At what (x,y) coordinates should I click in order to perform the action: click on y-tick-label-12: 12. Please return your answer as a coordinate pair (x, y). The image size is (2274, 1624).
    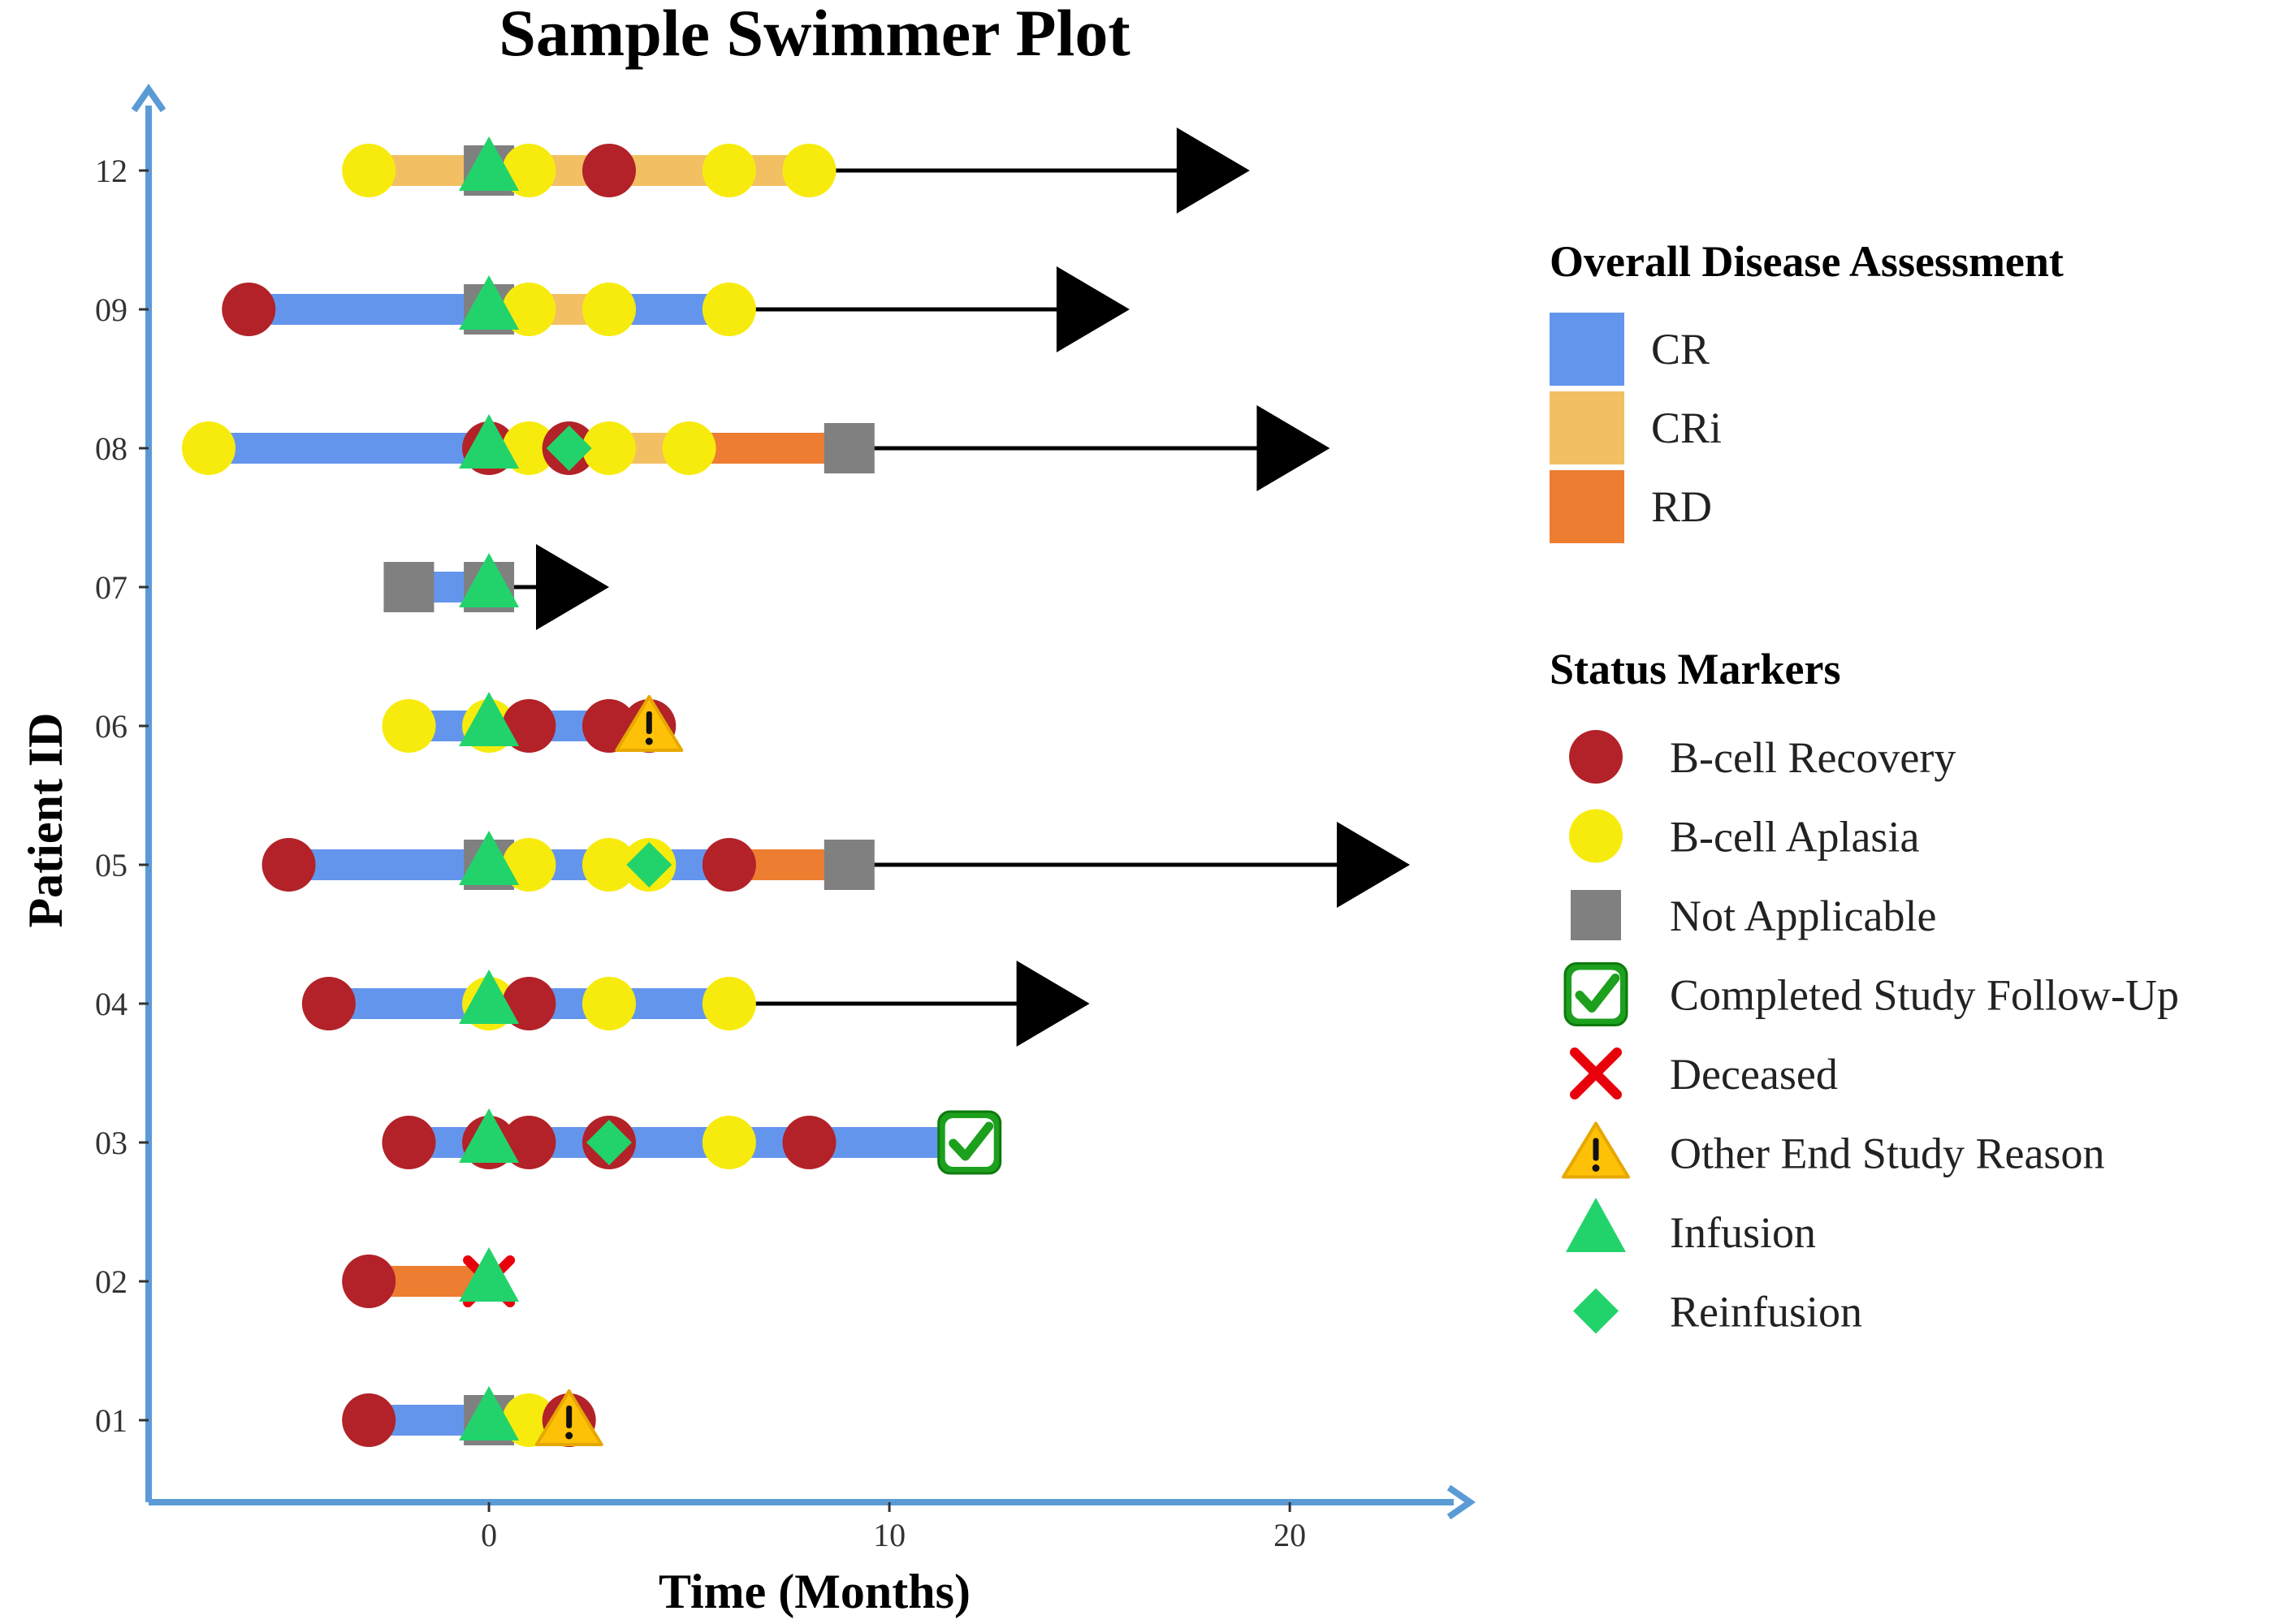
    Looking at the image, I should click on (111, 171).